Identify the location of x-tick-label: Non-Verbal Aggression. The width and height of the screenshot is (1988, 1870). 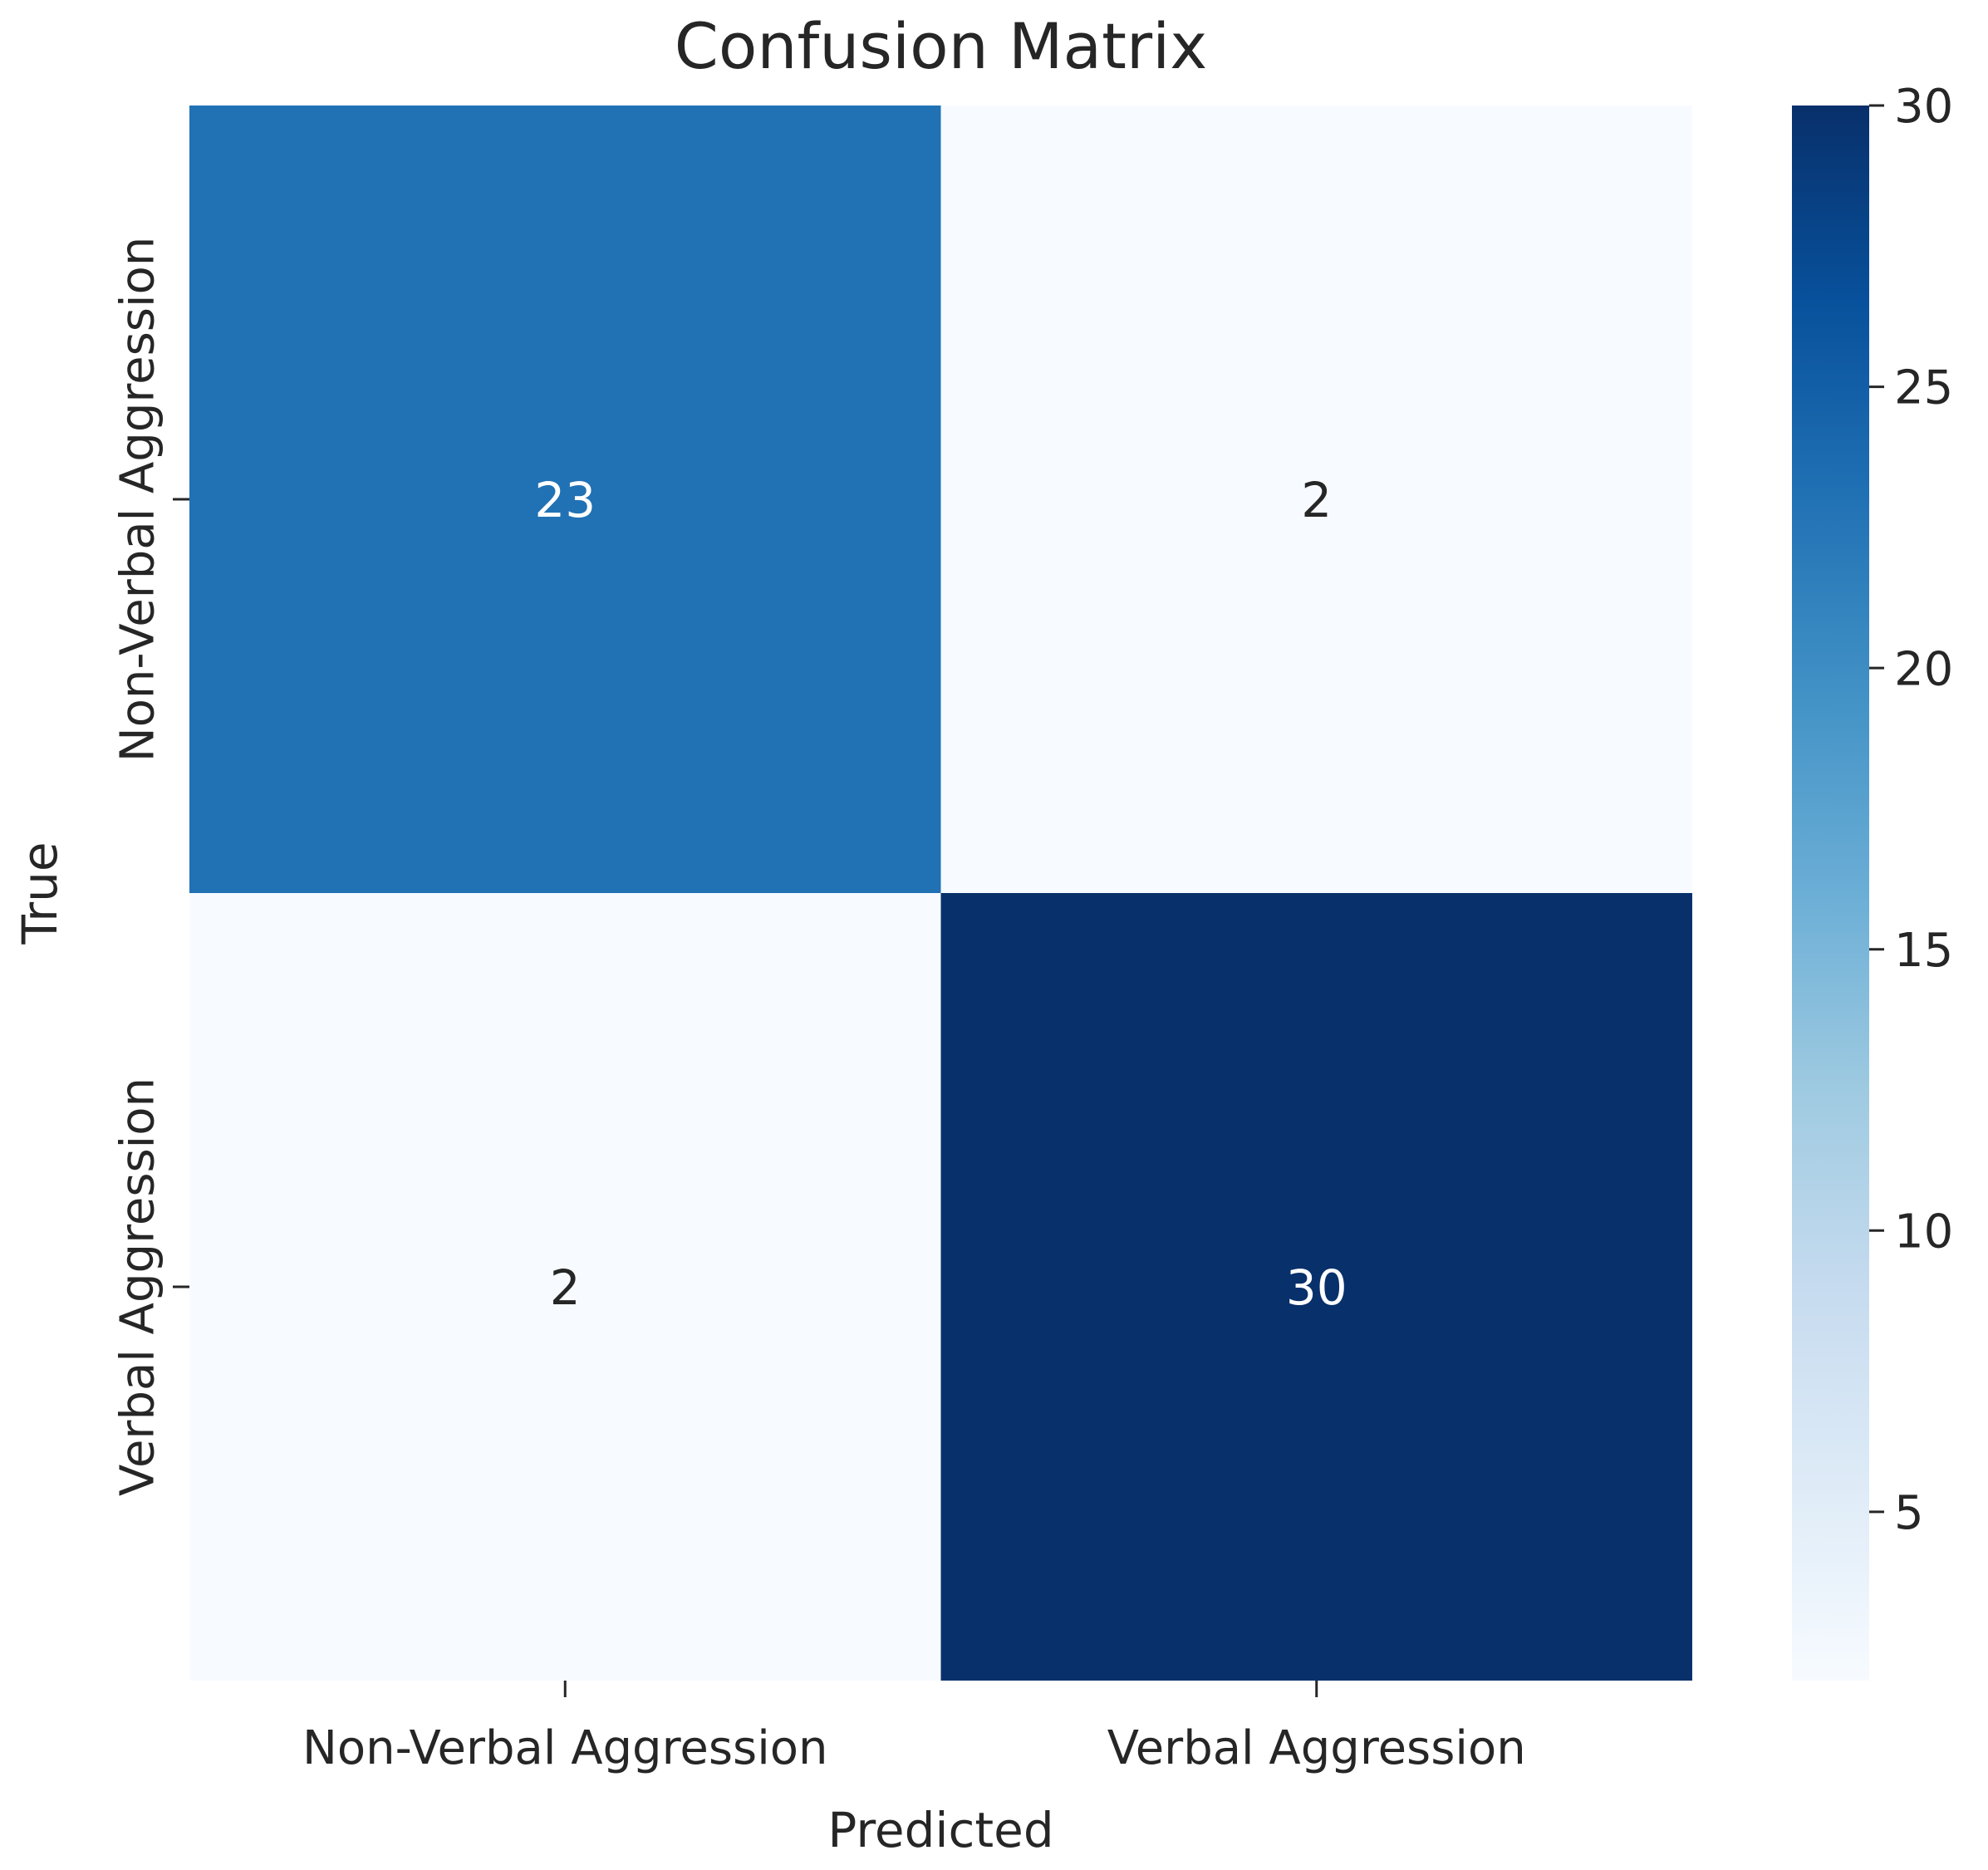
(565, 1748).